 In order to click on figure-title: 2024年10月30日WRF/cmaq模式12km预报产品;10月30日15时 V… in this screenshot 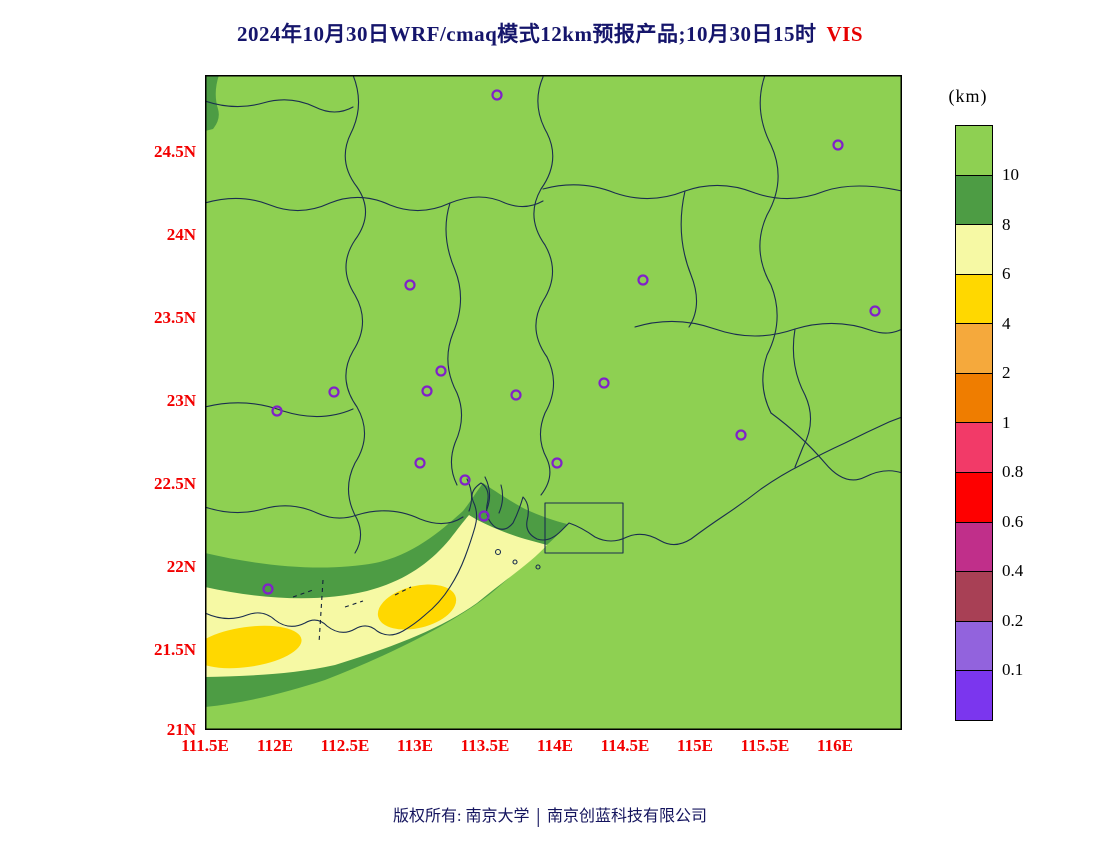, I will do `click(550, 33)`.